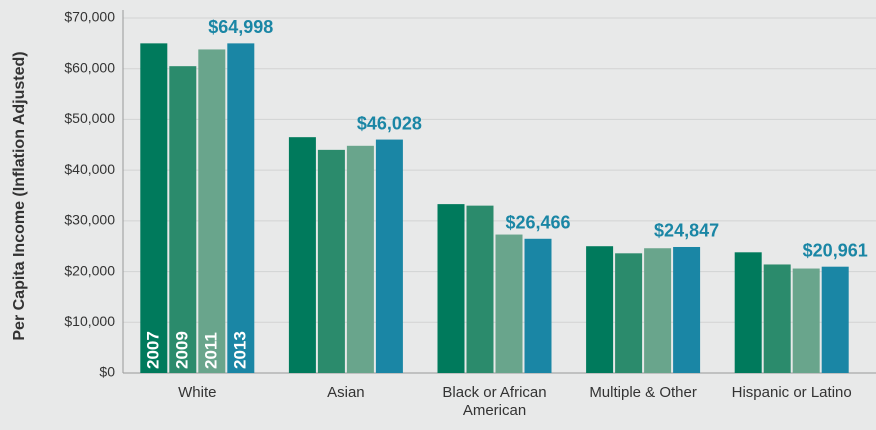  What do you see at coordinates (239, 350) in the screenshot?
I see `legend-label: 2013` at bounding box center [239, 350].